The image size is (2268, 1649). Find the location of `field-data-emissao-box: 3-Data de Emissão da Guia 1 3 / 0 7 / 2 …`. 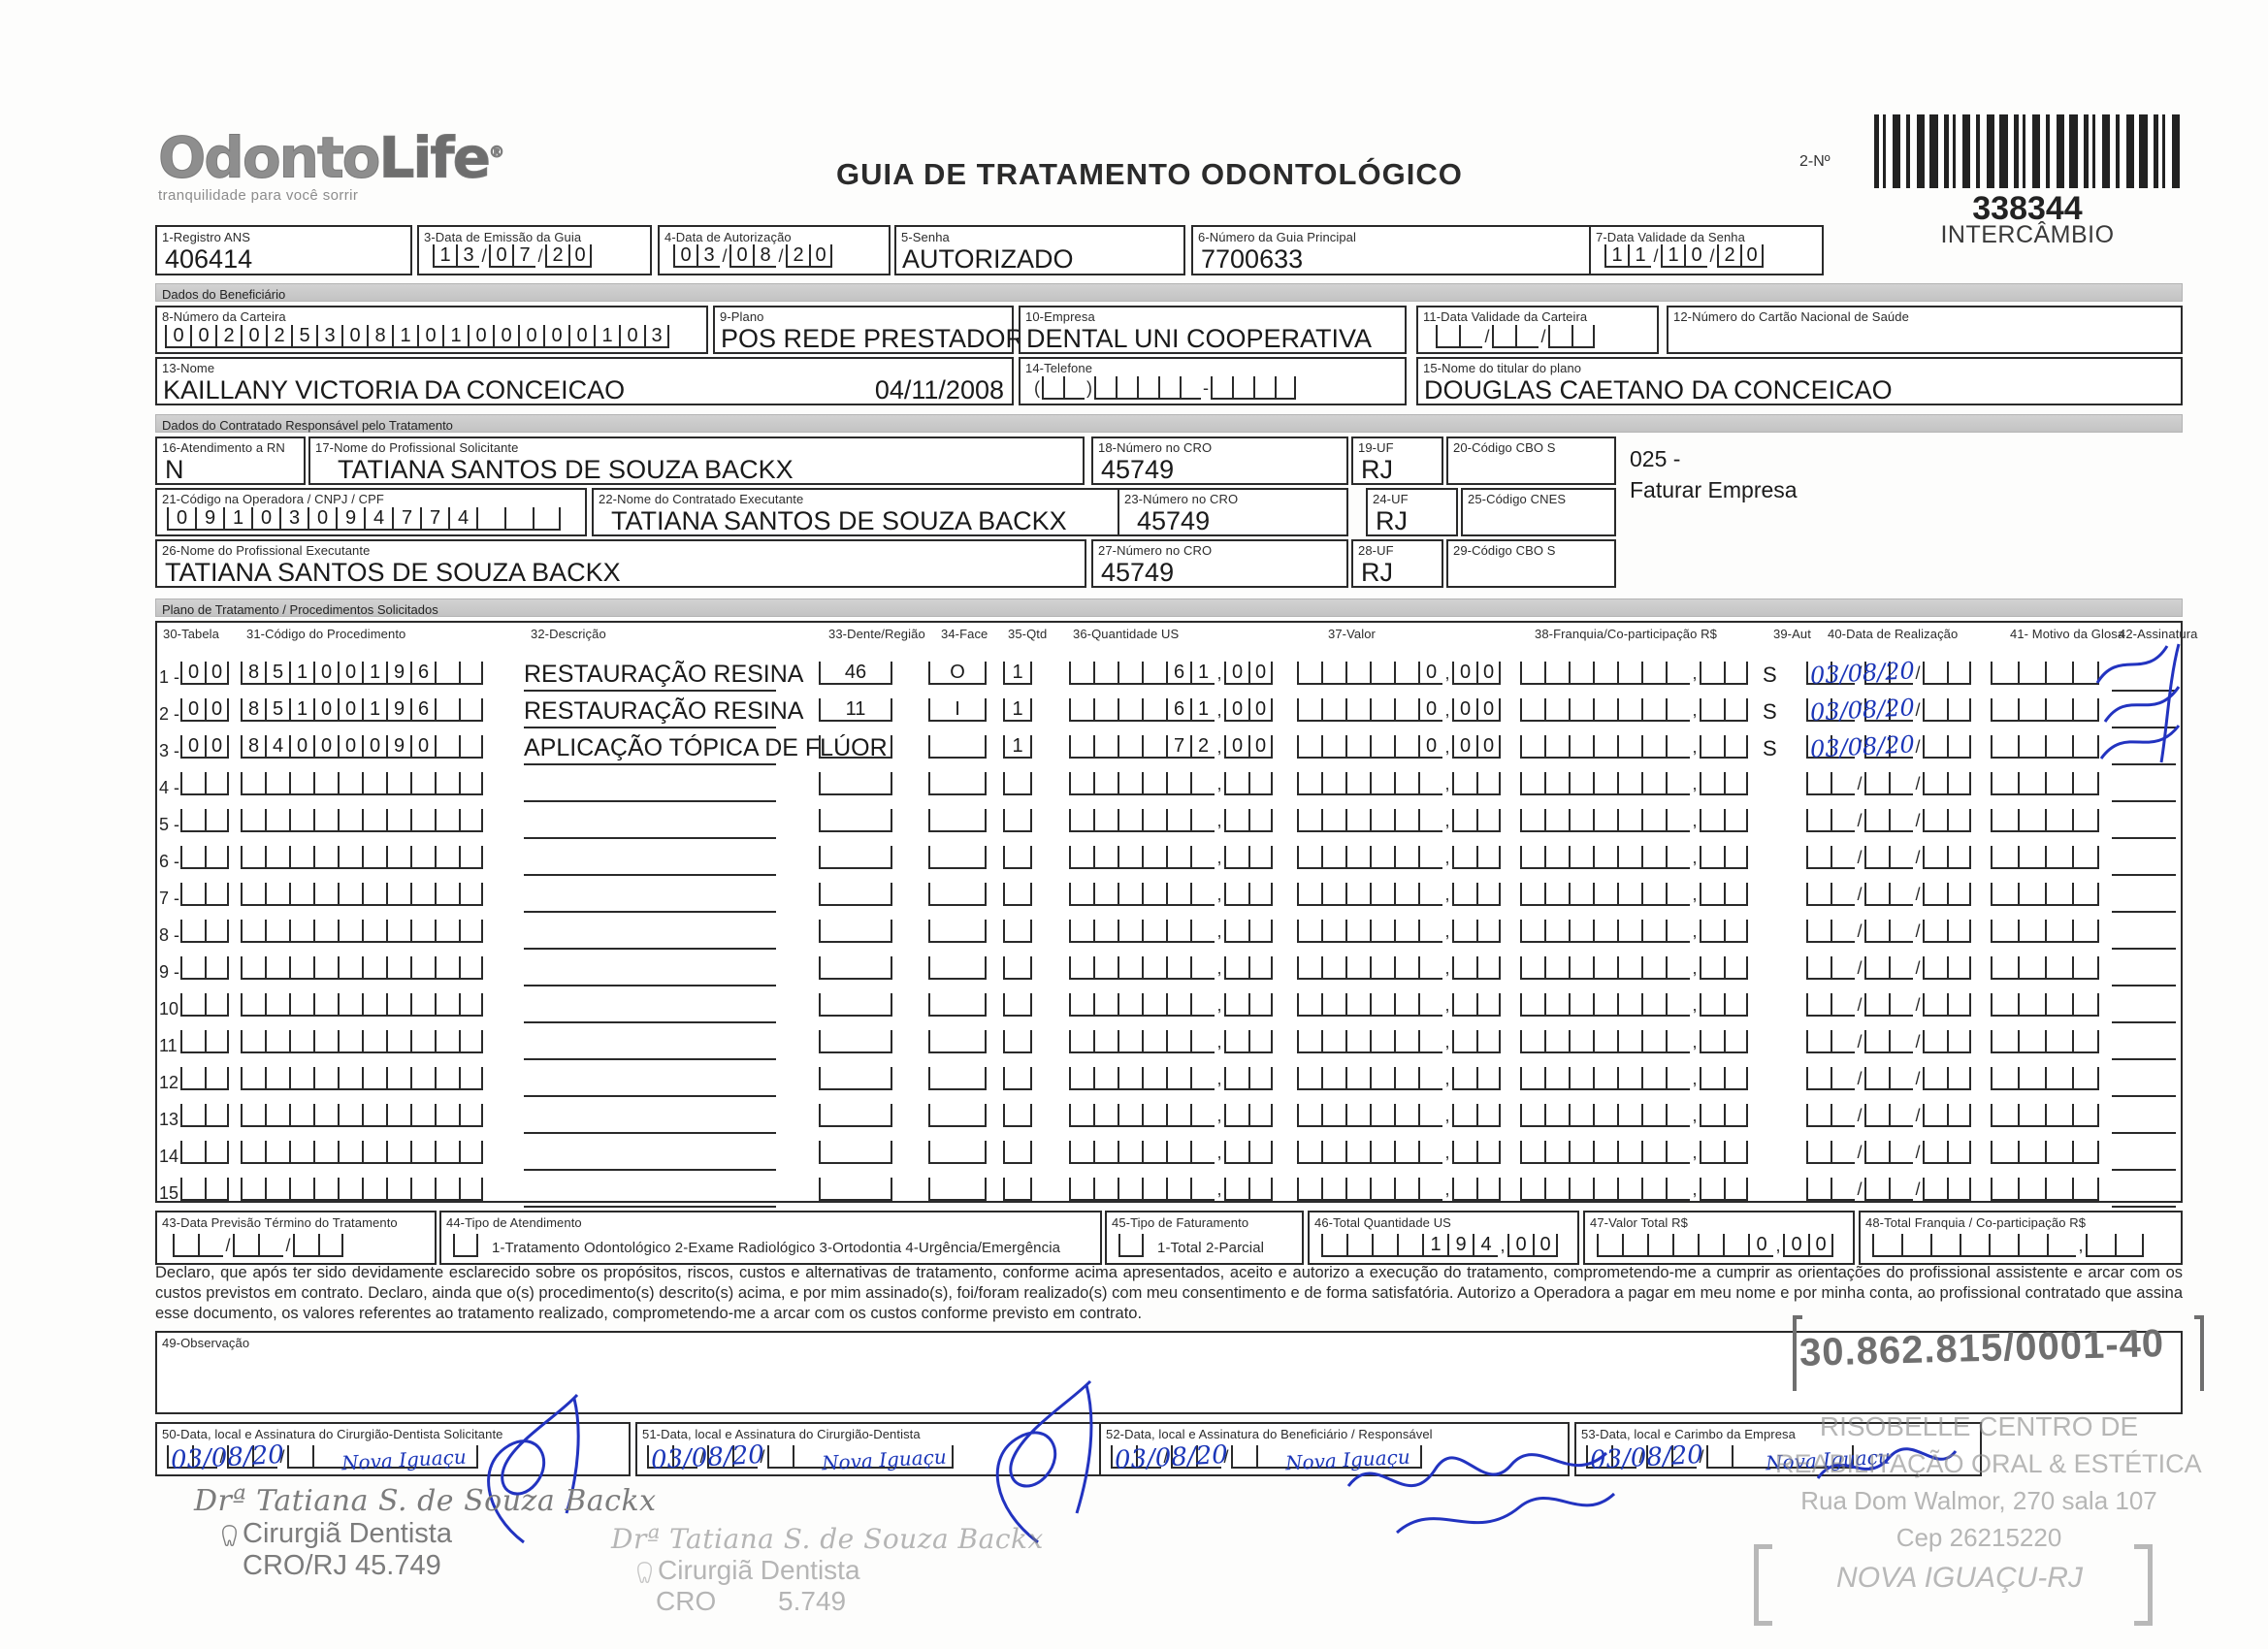

field-data-emissao-box: 3-Data de Emissão da Guia 1 3 / 0 7 / 2 … is located at coordinates (534, 250).